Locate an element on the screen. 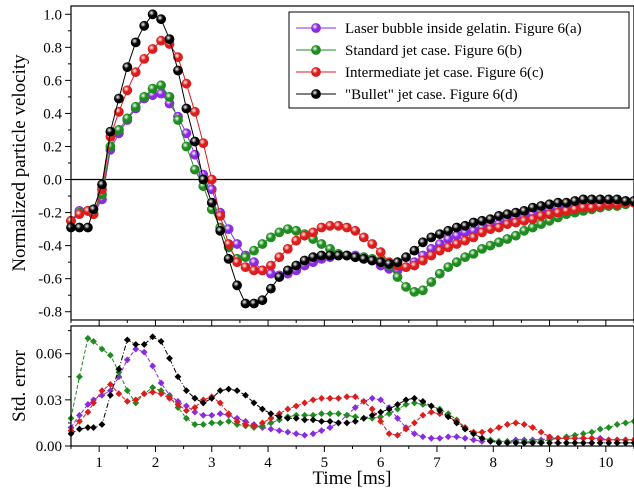 The image size is (634, 492). x-tick-label: 6 is located at coordinates (381, 463).